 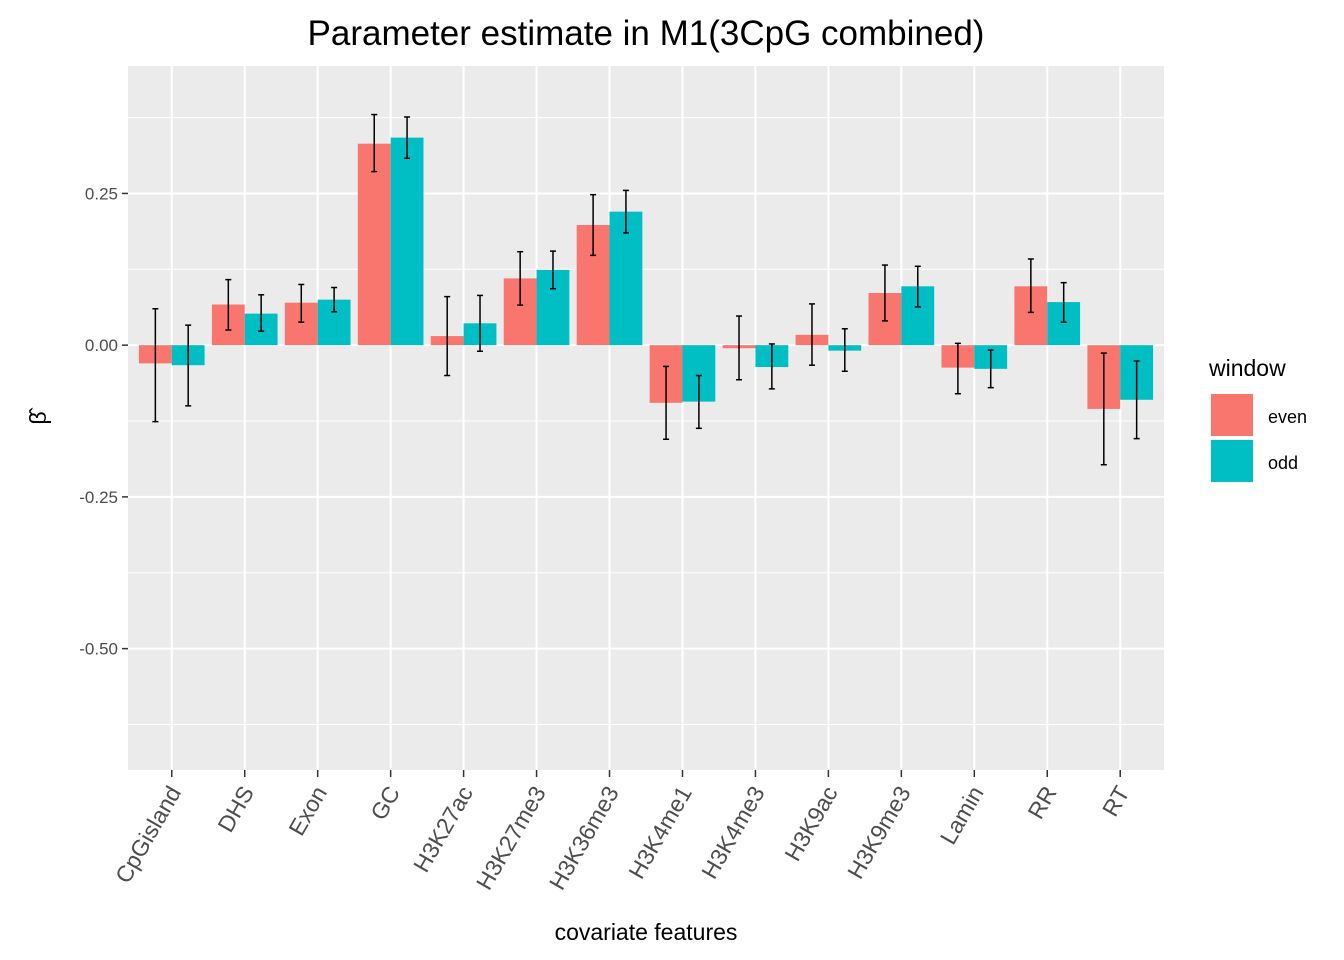 What do you see at coordinates (626, 278) in the screenshot?
I see `bar-odd-H3K36me3` at bounding box center [626, 278].